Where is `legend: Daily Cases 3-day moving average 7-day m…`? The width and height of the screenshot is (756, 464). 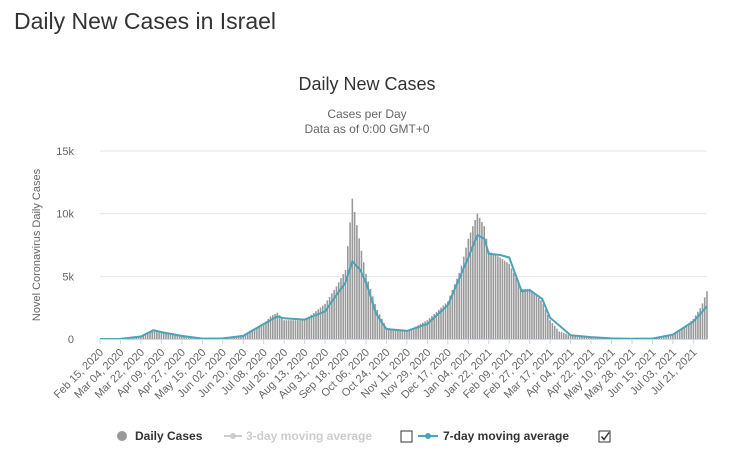 legend: Daily Cases 3-day moving average 7-day m… is located at coordinates (364, 436).